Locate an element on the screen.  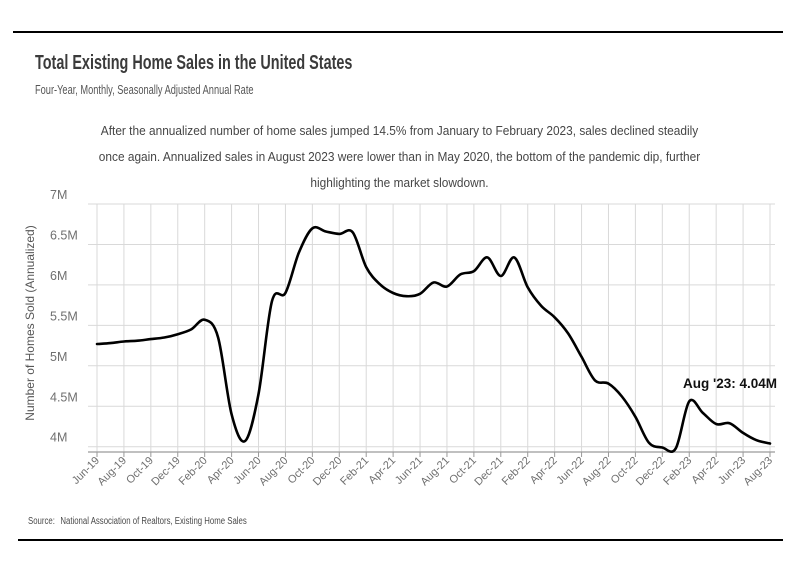
x-tick-label: Feb-22 is located at coordinates (516, 471).